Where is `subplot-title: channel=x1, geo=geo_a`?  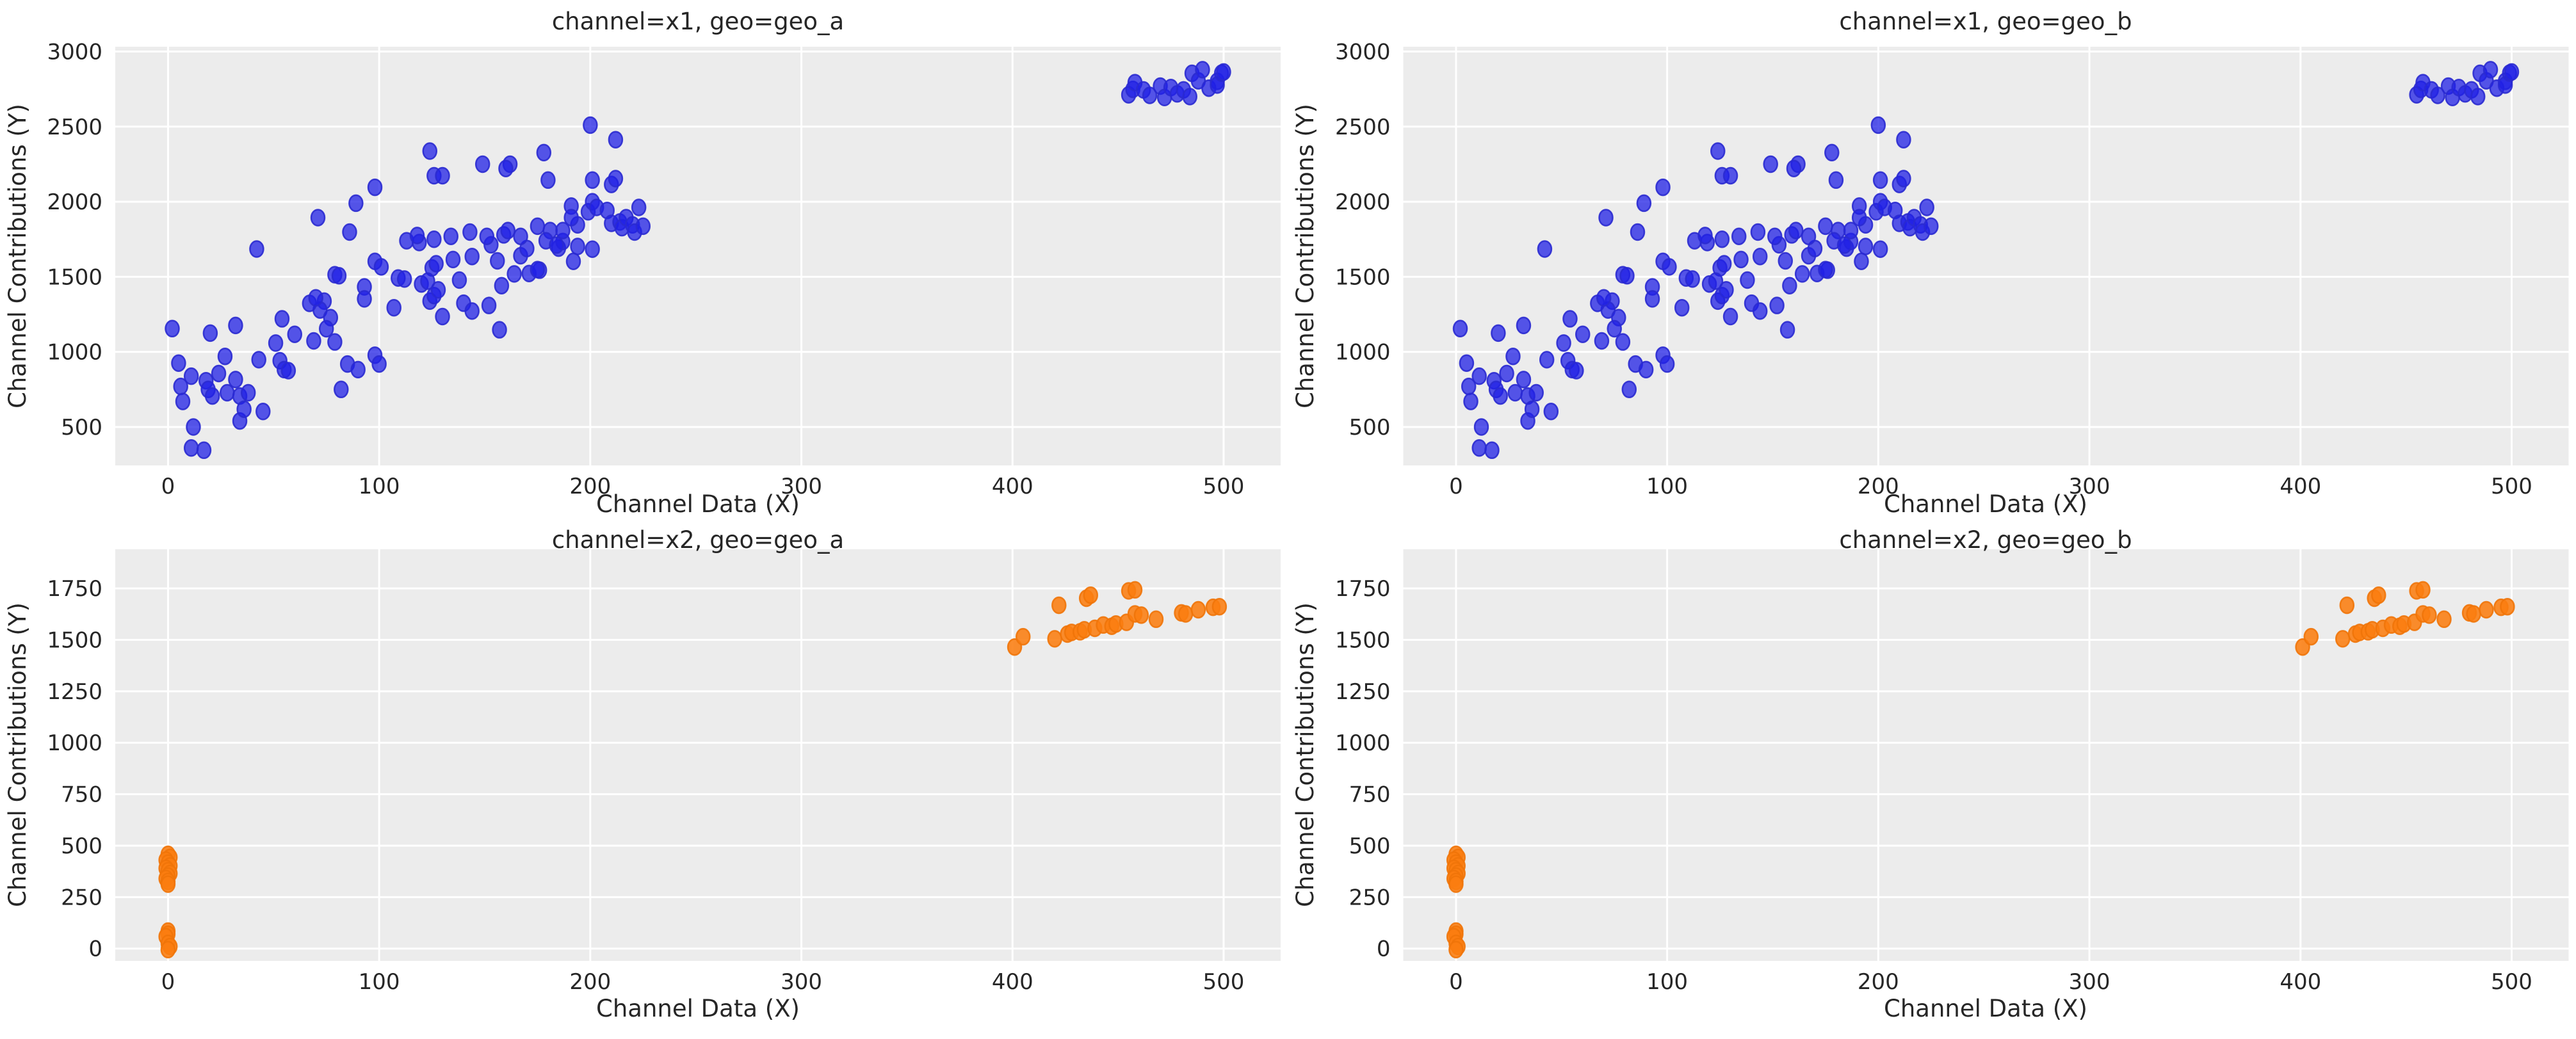
subplot-title: channel=x1, geo=geo_a is located at coordinates (698, 21).